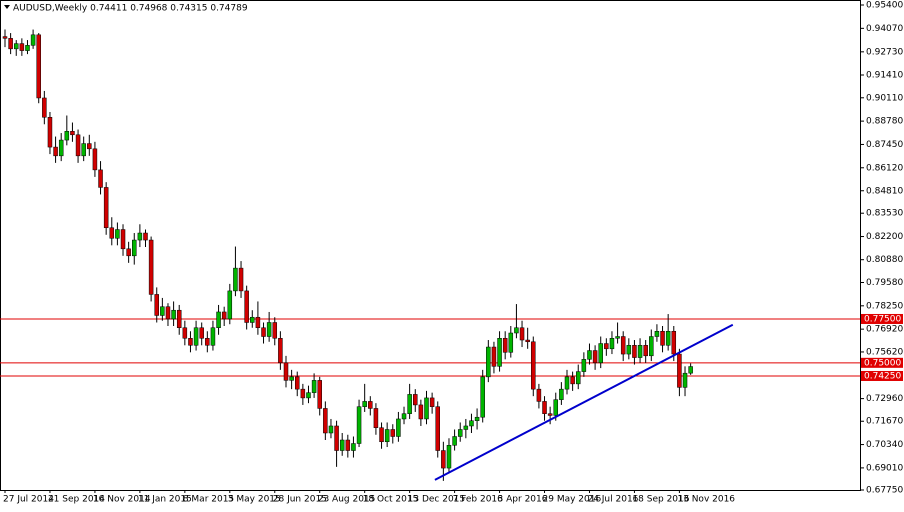 Image resolution: width=904 pixels, height=512 pixels. I want to click on level-label: 0.74250, so click(882, 376).